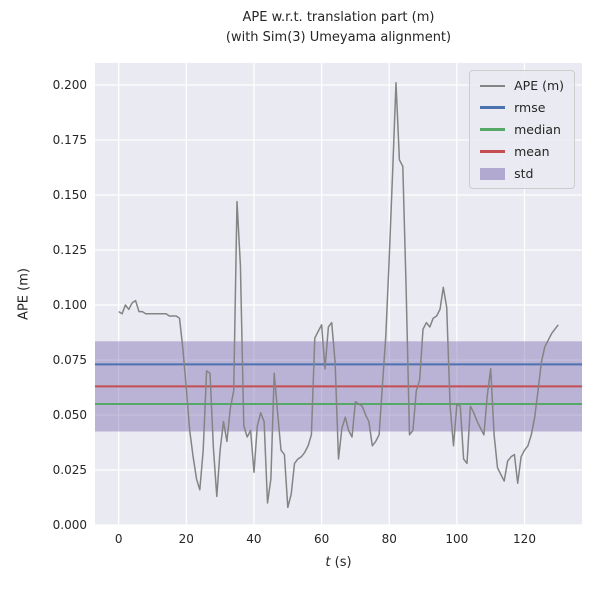  What do you see at coordinates (69, 250) in the screenshot?
I see `y-tick-label: 0.125` at bounding box center [69, 250].